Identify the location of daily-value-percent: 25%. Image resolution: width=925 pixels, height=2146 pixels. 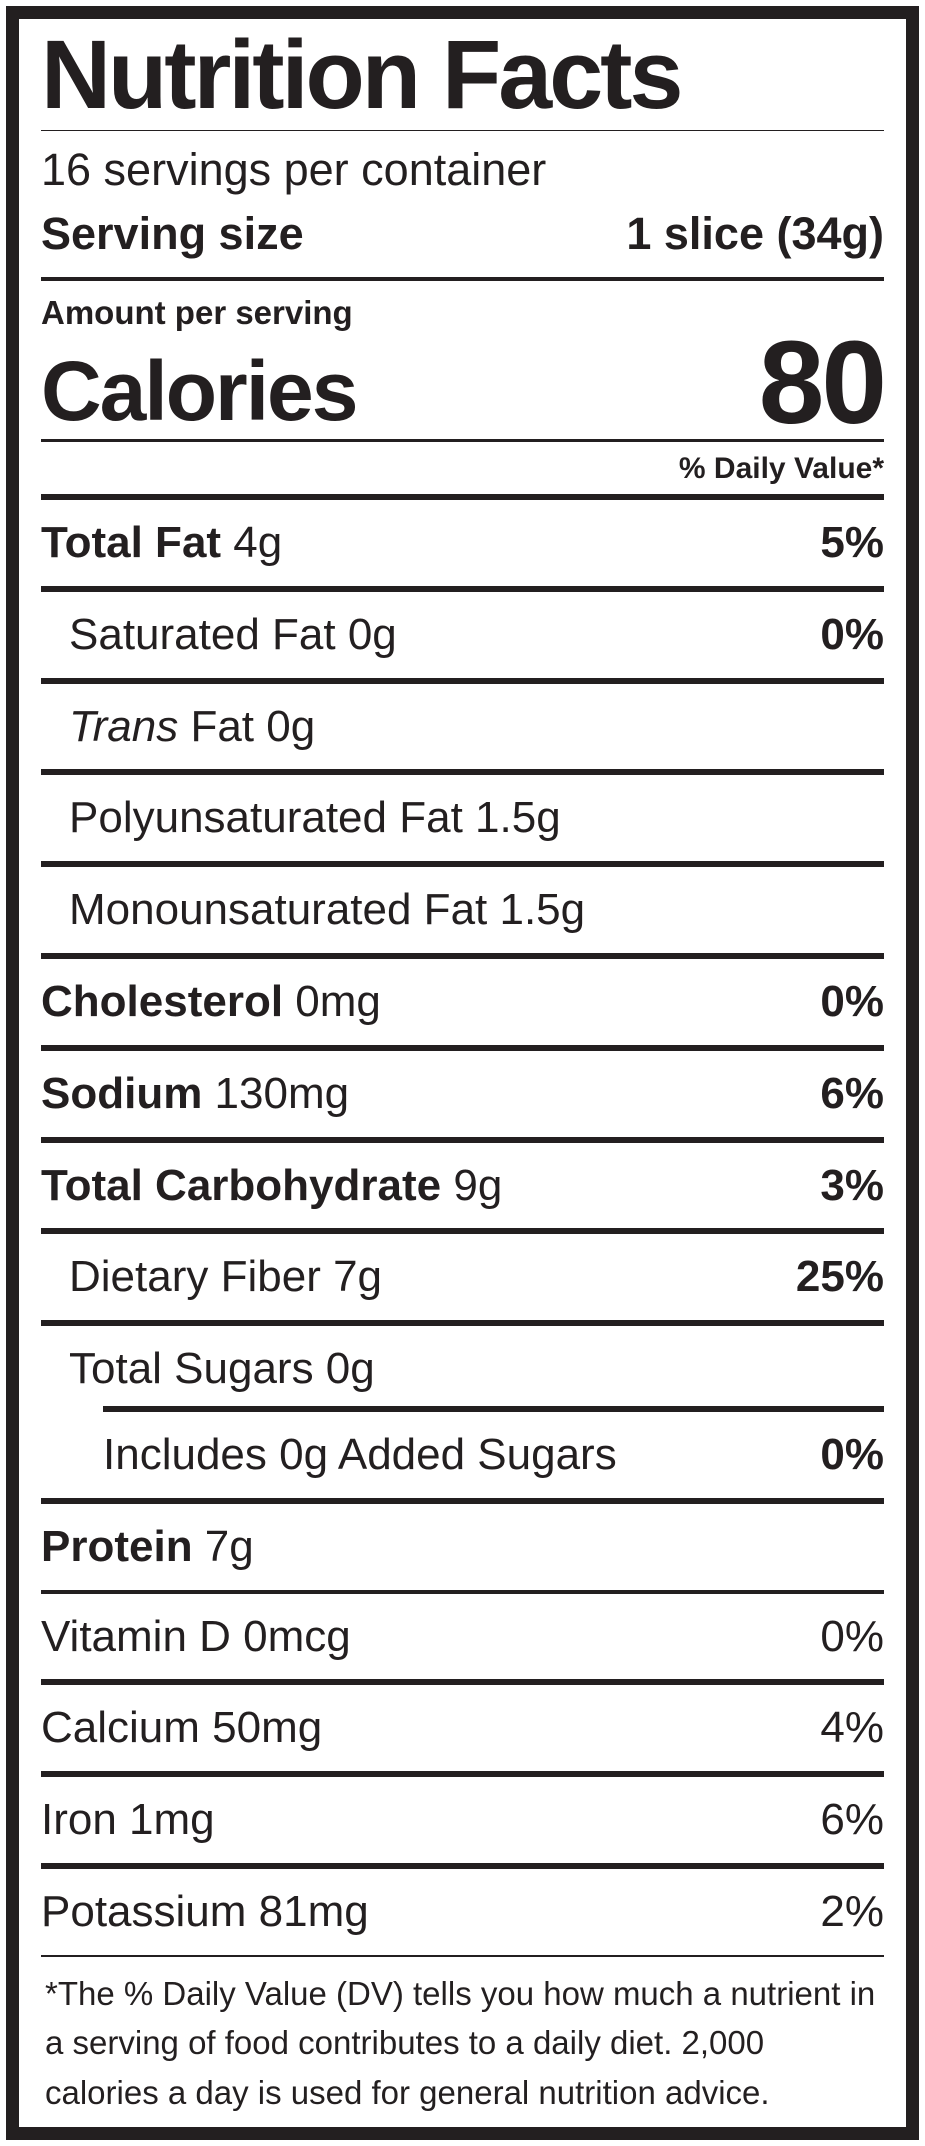
(839, 1277).